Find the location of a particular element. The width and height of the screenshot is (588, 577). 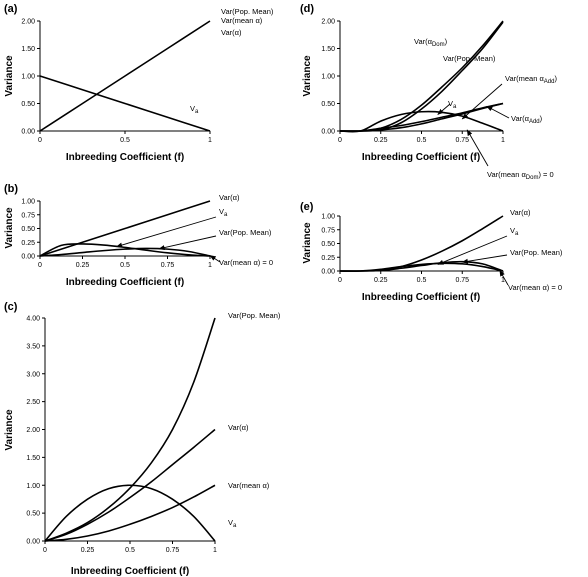

annotation-a_ann_va: Va is located at coordinates (194, 109).